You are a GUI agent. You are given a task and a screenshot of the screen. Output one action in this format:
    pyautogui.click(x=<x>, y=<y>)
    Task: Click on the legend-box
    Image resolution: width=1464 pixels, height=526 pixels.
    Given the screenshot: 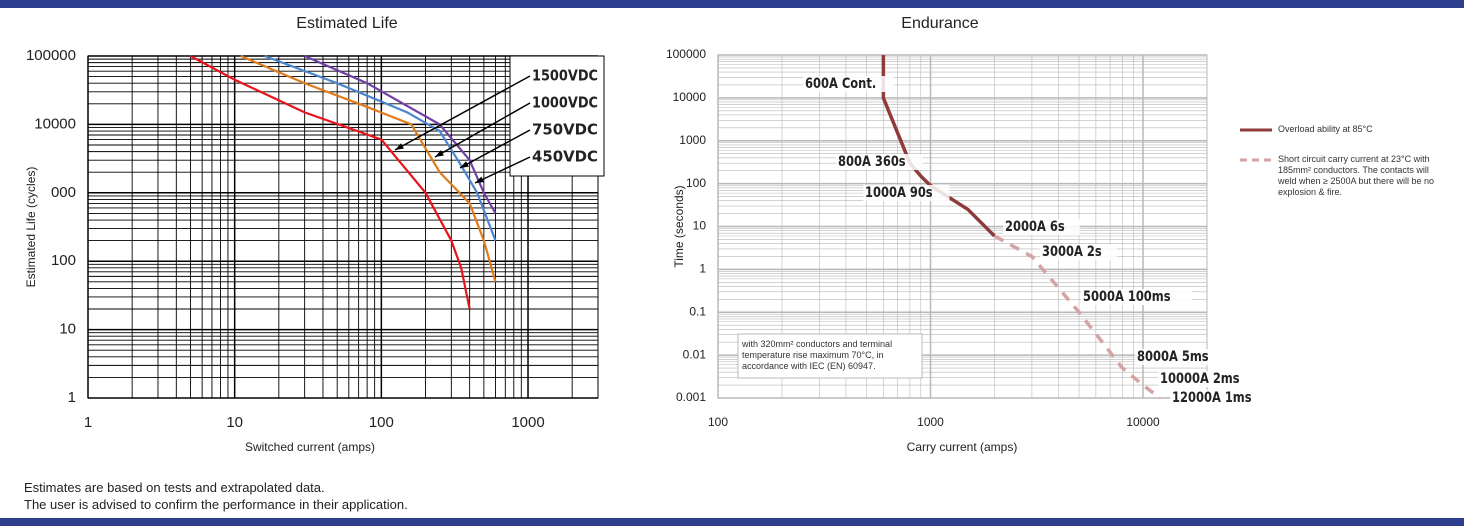 What is the action you would take?
    pyautogui.click(x=557, y=116)
    